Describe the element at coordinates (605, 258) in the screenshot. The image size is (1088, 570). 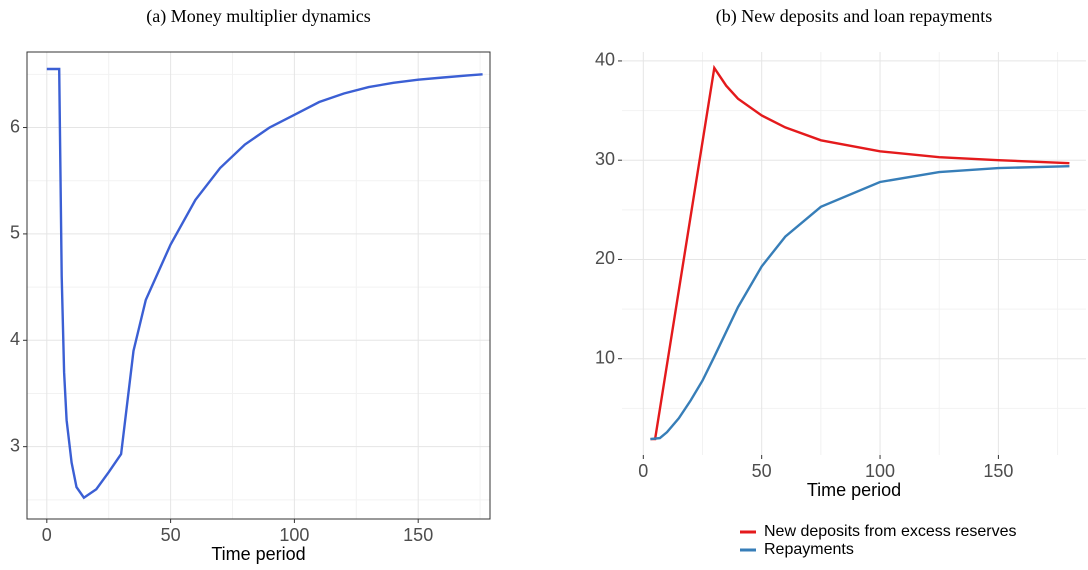
I see `y-tick-label: 20` at that location.